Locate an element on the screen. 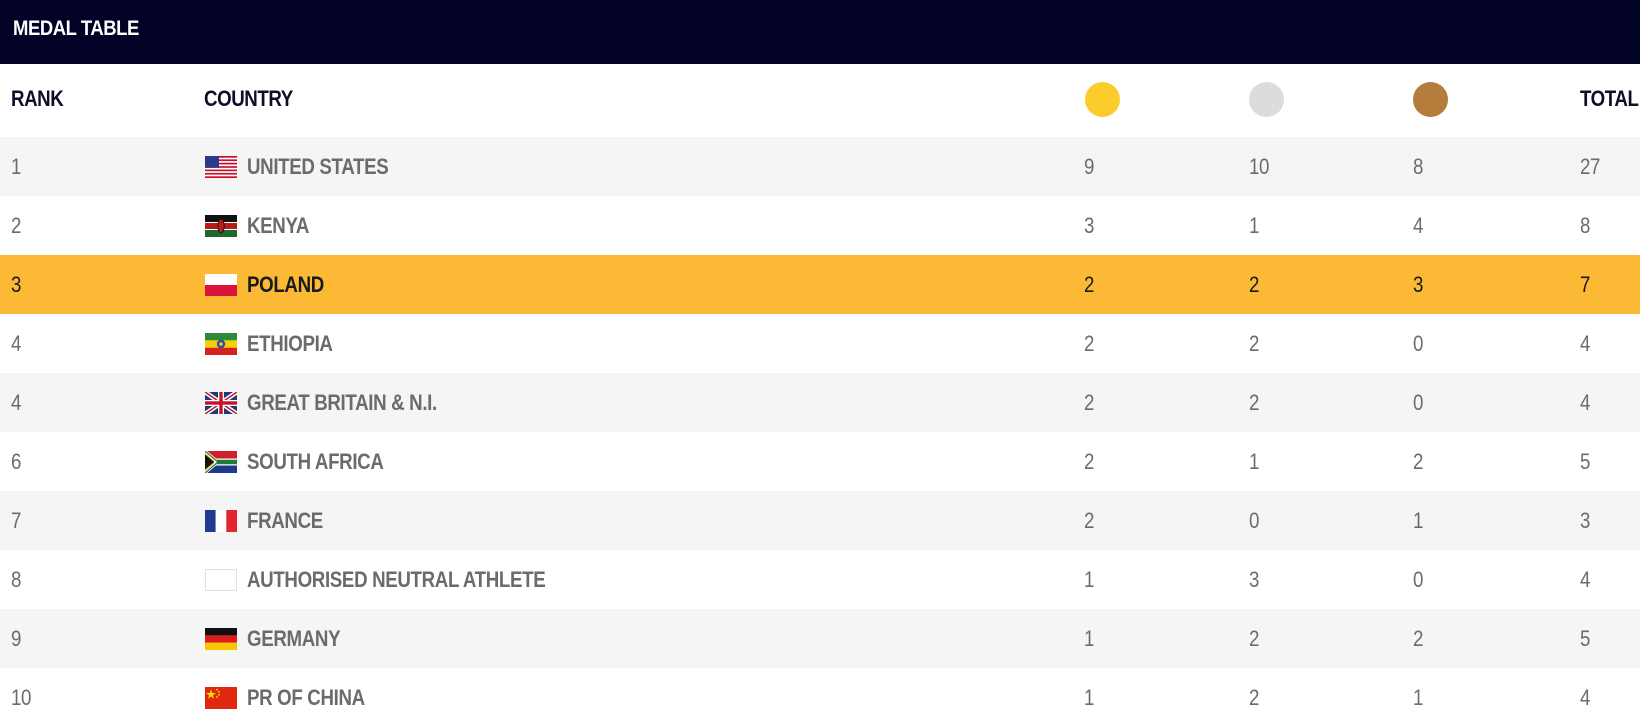 The image size is (1640, 727). great-britain-flag-icon is located at coordinates (221, 403).